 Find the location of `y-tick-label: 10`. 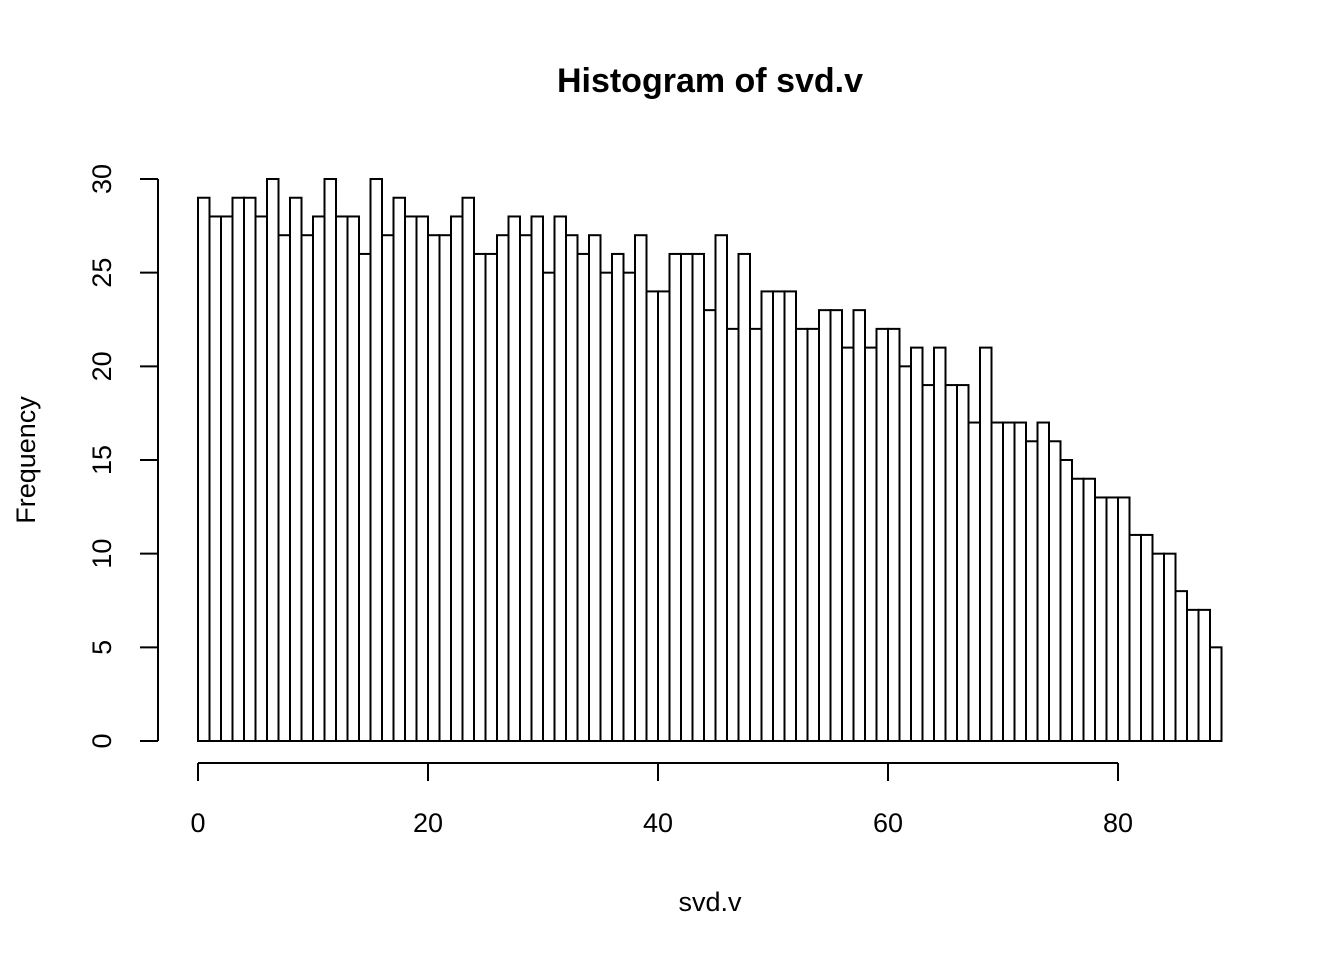

y-tick-label: 10 is located at coordinates (102, 554).